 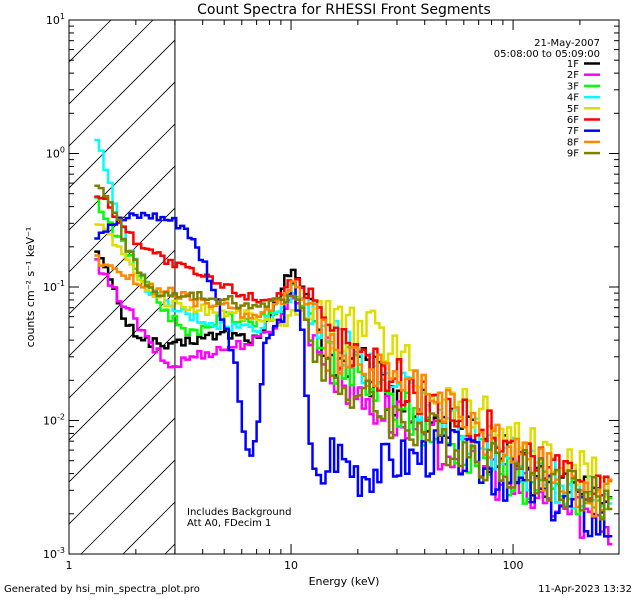 I want to click on timestamp-footer: 11-Apr-2023 13:32, so click(x=585, y=589).